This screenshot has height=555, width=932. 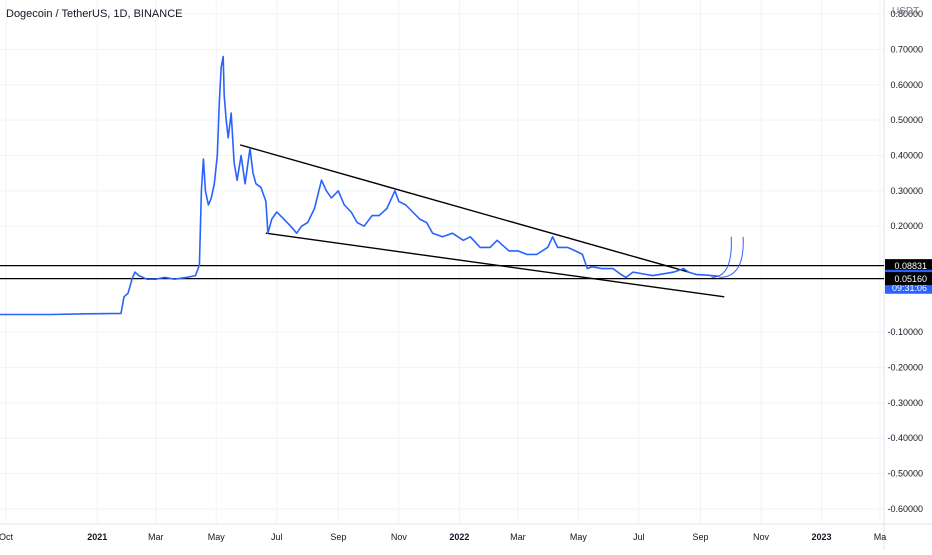 I want to click on x-tick-label: Oct, so click(x=6, y=537).